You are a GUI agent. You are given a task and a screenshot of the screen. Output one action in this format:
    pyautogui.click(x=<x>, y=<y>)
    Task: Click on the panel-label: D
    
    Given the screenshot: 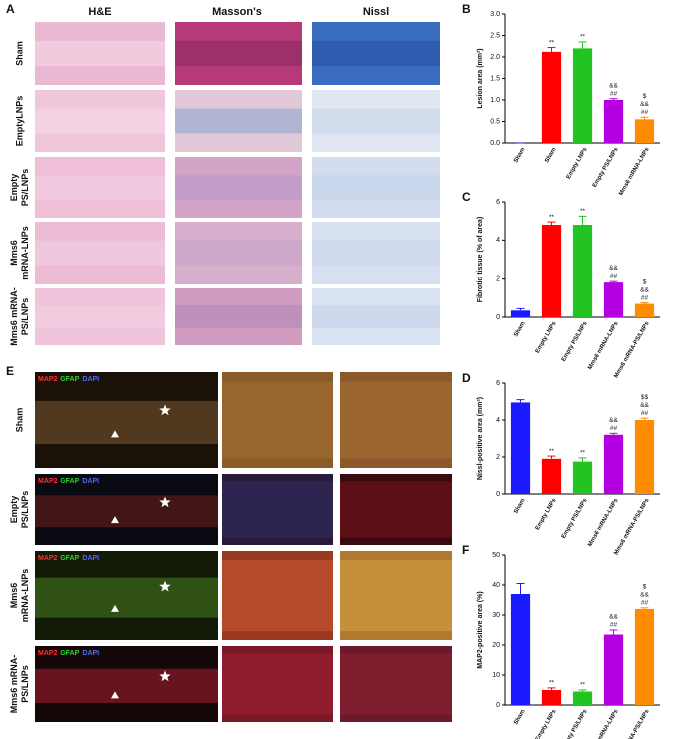 What is the action you would take?
    pyautogui.click(x=466, y=378)
    